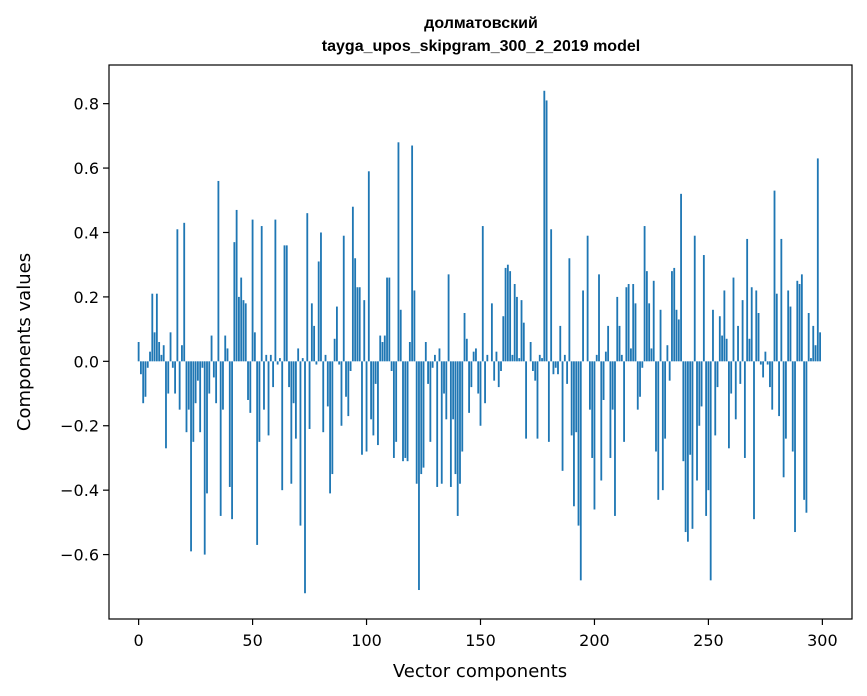 The height and width of the screenshot is (696, 867). I want to click on y-tick-label: 0.2, so click(86, 297).